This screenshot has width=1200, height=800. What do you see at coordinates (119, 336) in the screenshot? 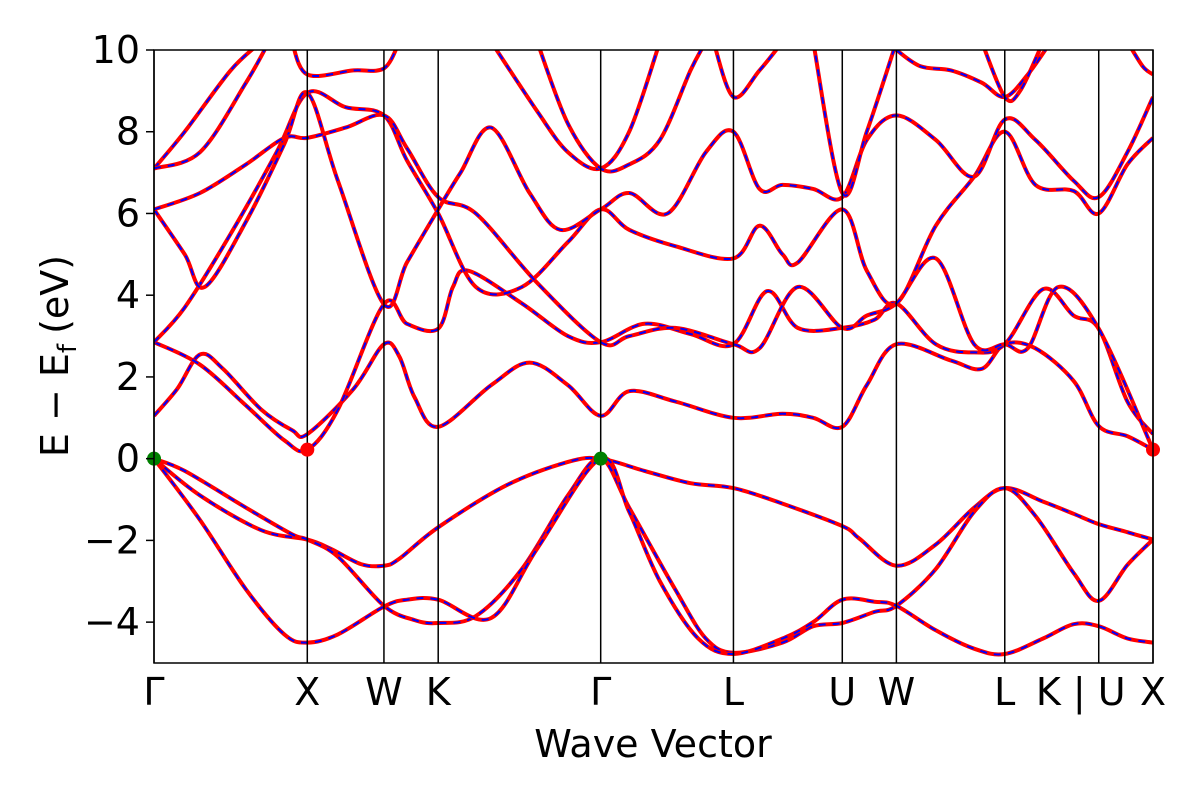
I see `y-axis-ticks: −4 −2 0 2 4 6 8 10` at bounding box center [119, 336].